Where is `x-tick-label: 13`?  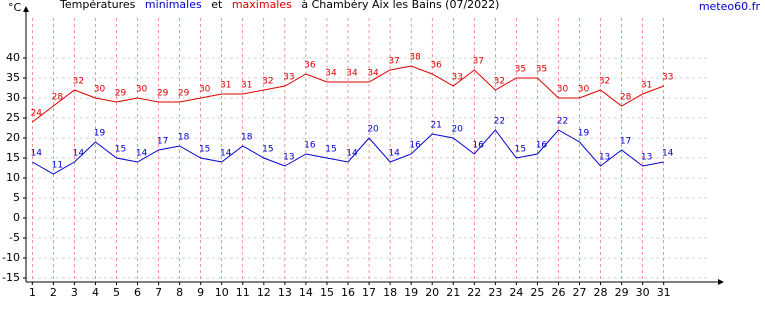 x-tick-label: 13 is located at coordinates (285, 292).